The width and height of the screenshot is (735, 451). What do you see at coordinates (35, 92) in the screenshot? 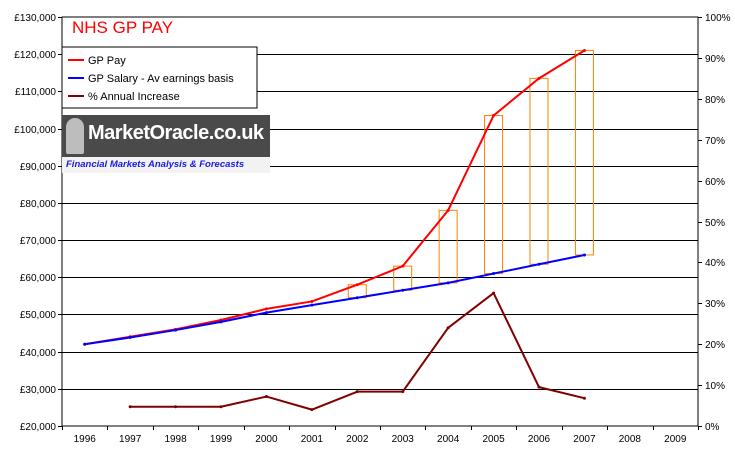
I see `y-left-tick-label: £110,000` at bounding box center [35, 92].